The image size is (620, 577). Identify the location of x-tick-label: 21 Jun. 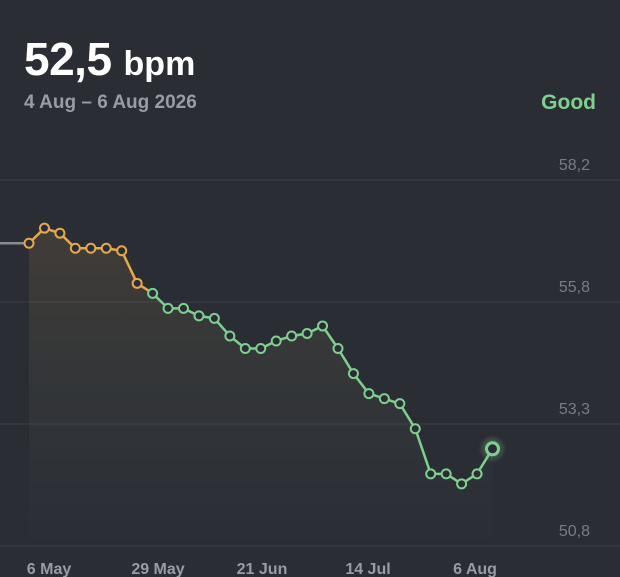
(262, 569).